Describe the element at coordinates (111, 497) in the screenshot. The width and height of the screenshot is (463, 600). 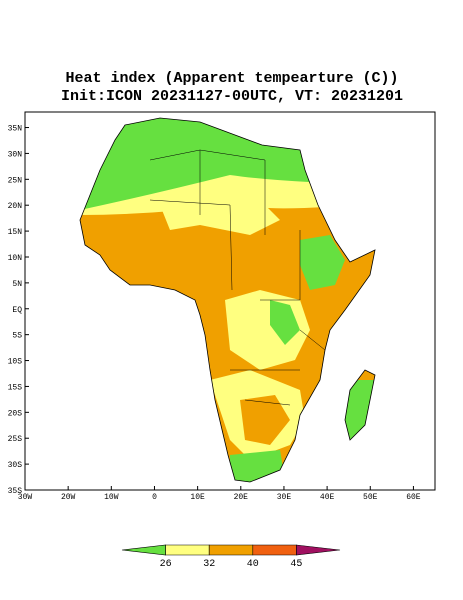
I see `x-tick-label: 10W` at that location.